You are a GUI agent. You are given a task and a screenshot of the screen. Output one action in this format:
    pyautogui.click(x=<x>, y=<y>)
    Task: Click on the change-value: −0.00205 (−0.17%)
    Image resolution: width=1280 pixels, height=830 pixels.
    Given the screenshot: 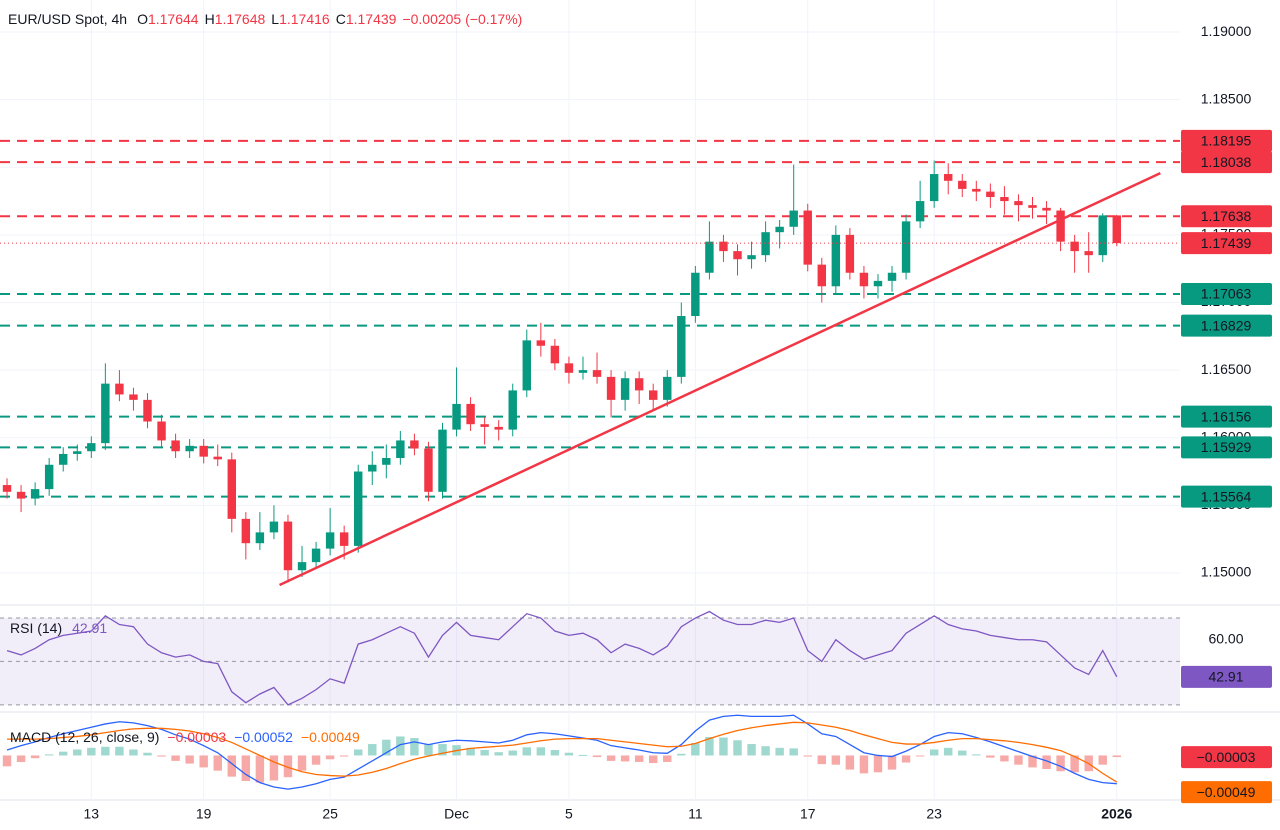 What is the action you would take?
    pyautogui.click(x=462, y=19)
    